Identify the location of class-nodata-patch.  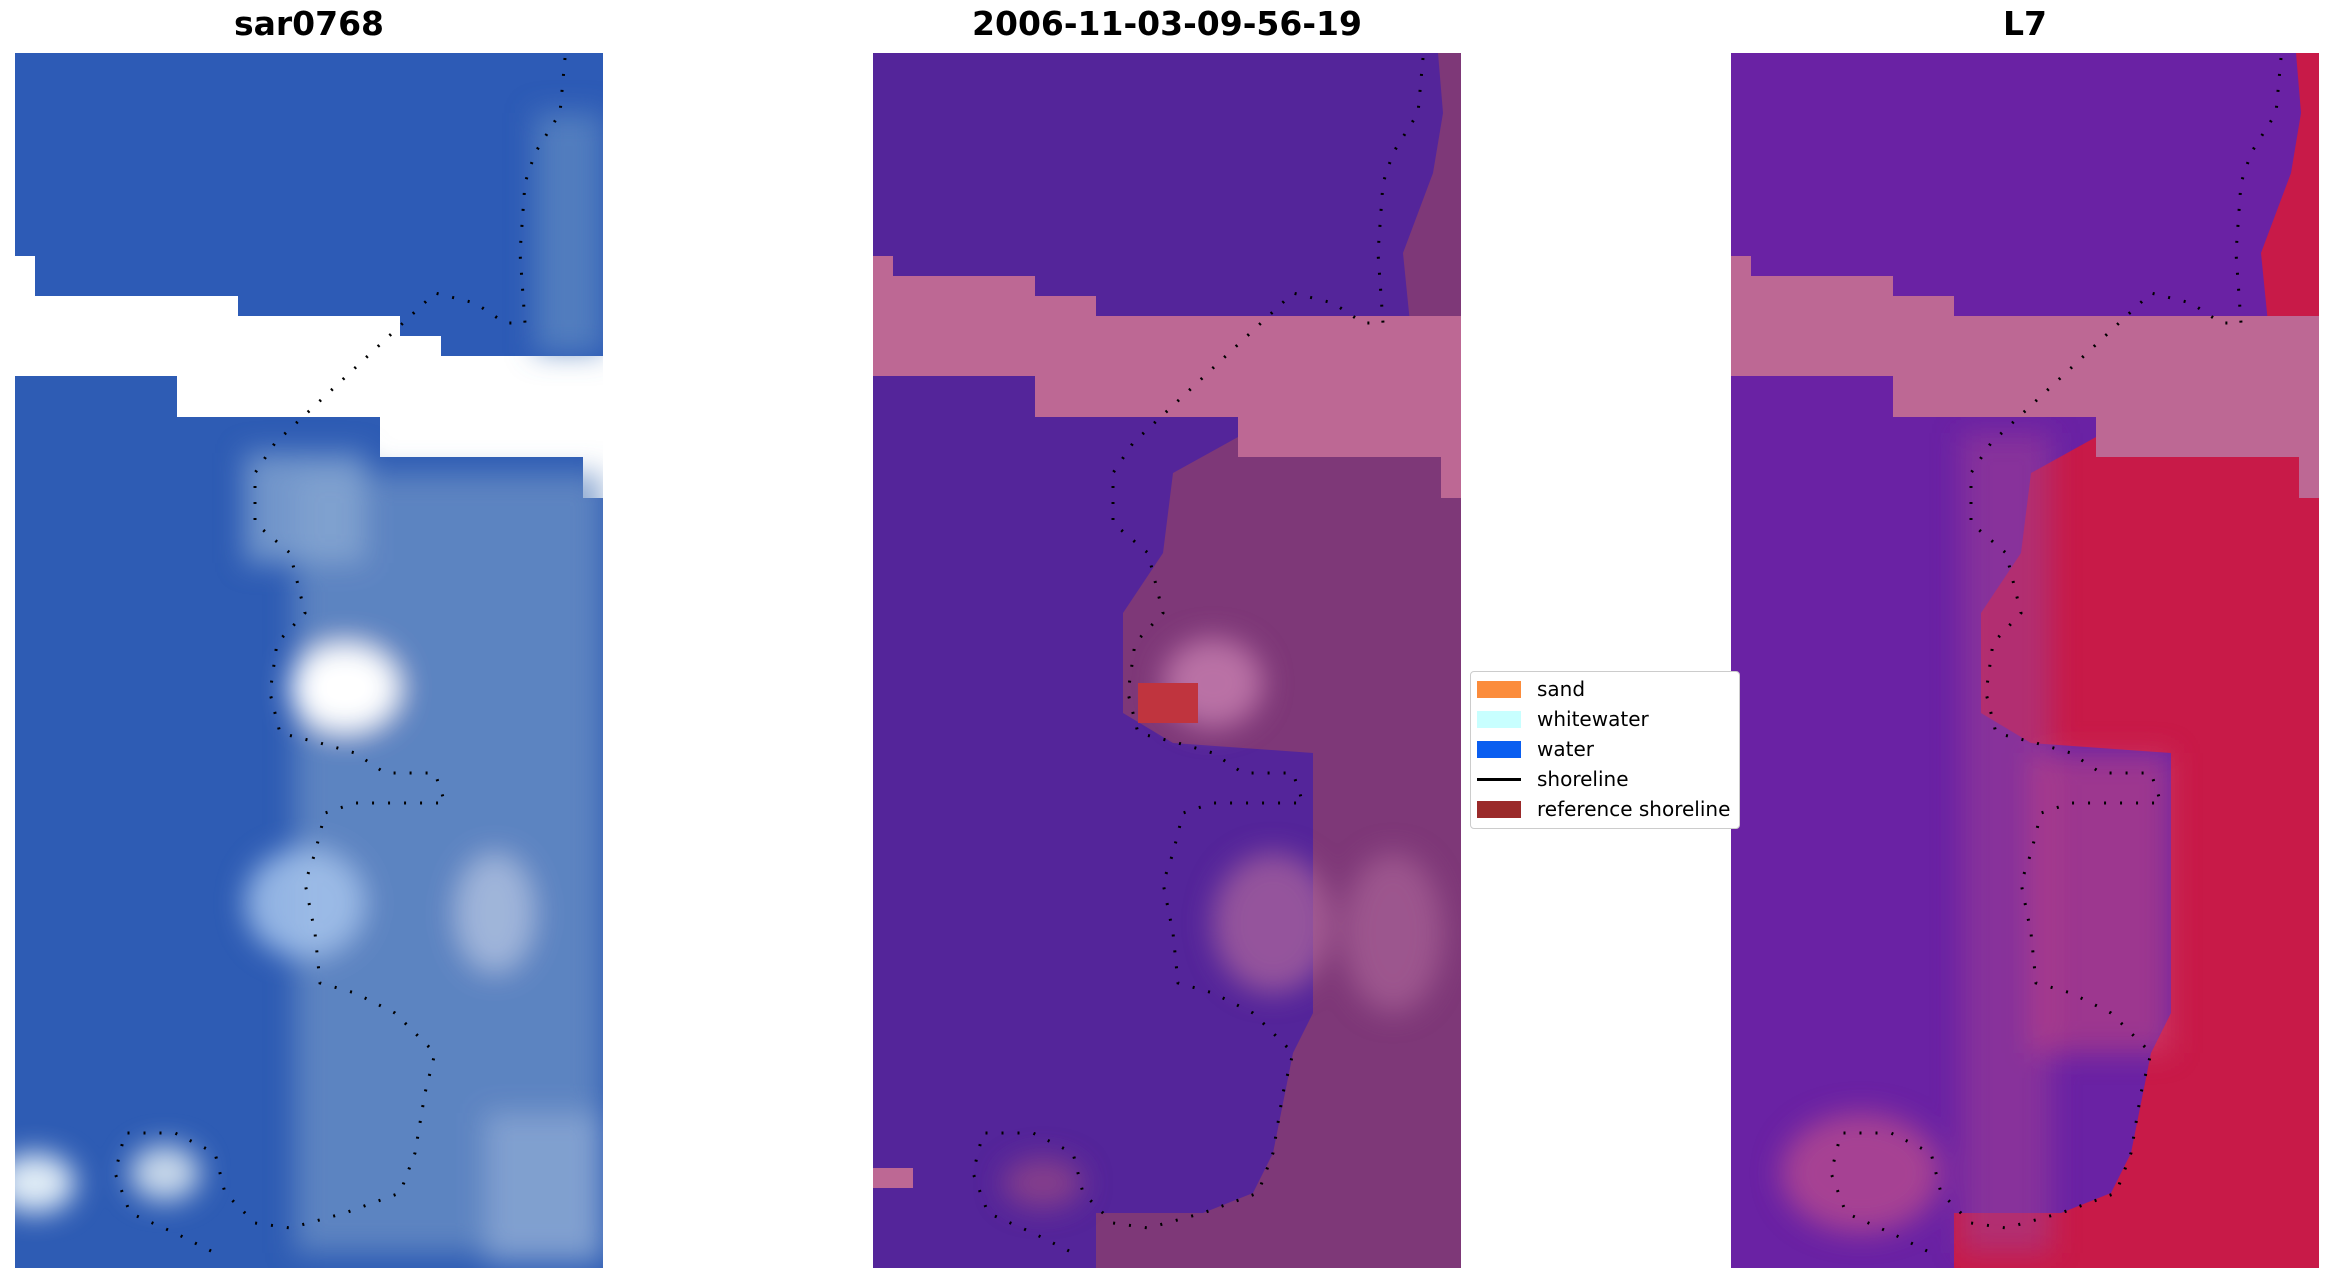
(893, 1178).